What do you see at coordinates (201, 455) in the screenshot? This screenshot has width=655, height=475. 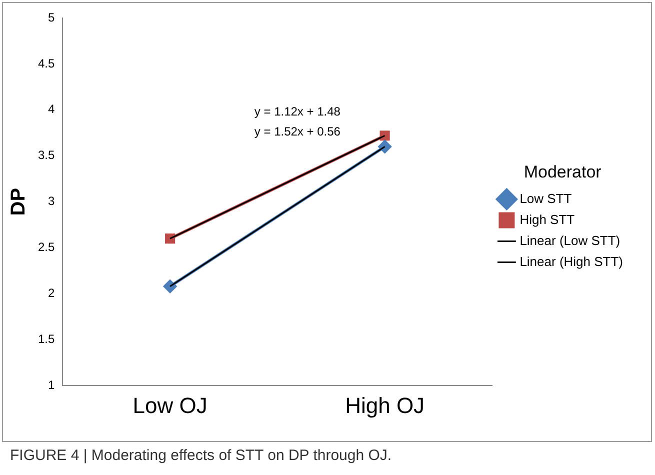 I see `caption: FIGURE 4 | Moderating effects of STT on DP through OJ.` at bounding box center [201, 455].